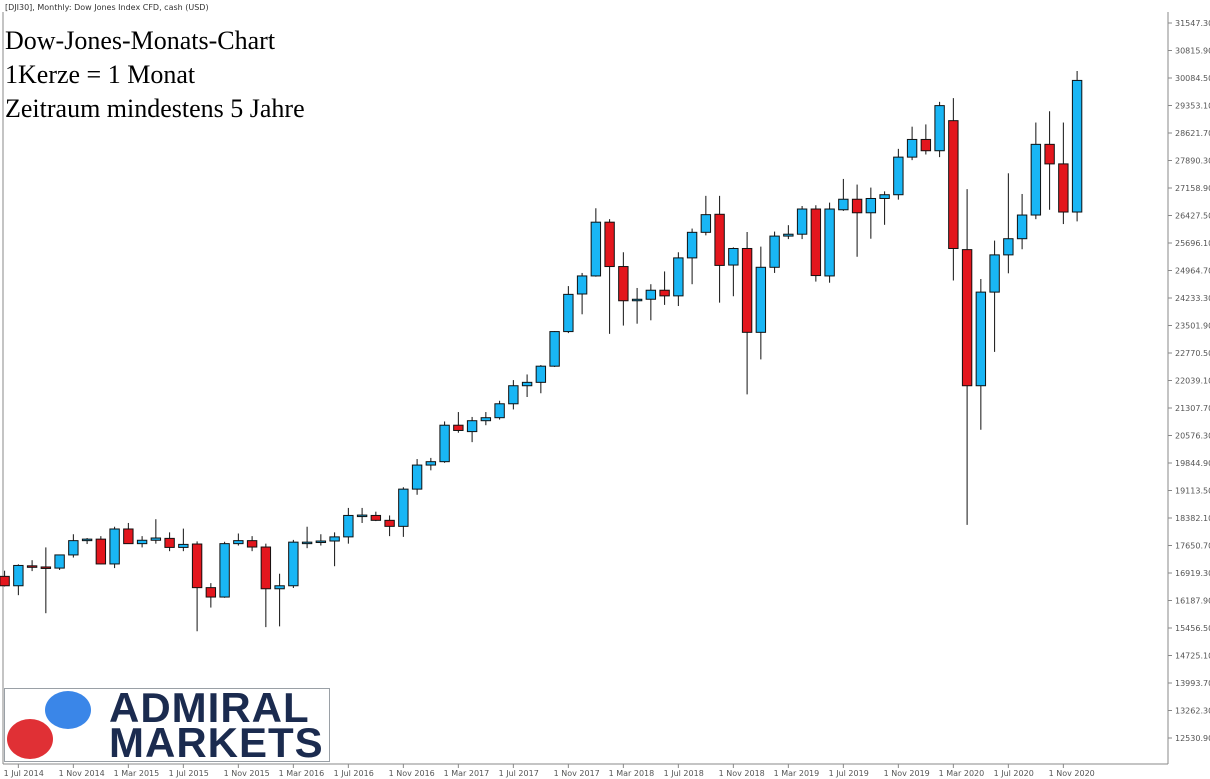  I want to click on price-tick-label: 12530.90, so click(1192, 738).